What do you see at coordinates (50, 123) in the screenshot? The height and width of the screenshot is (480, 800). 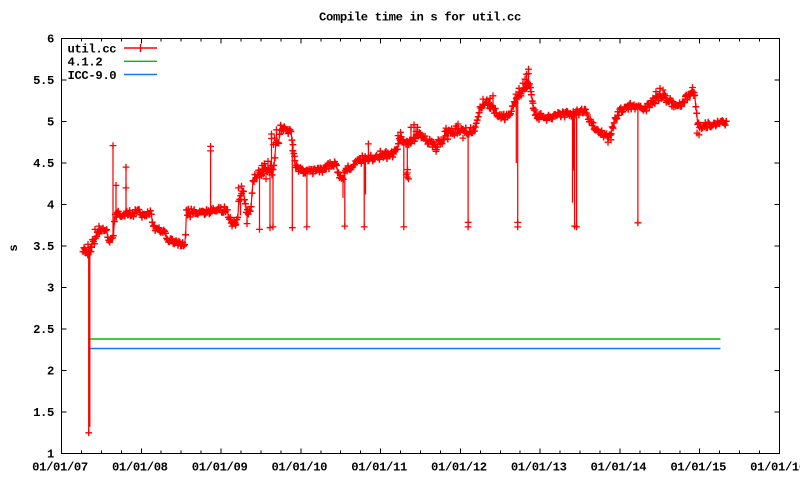 I see `svg-text: 5` at bounding box center [50, 123].